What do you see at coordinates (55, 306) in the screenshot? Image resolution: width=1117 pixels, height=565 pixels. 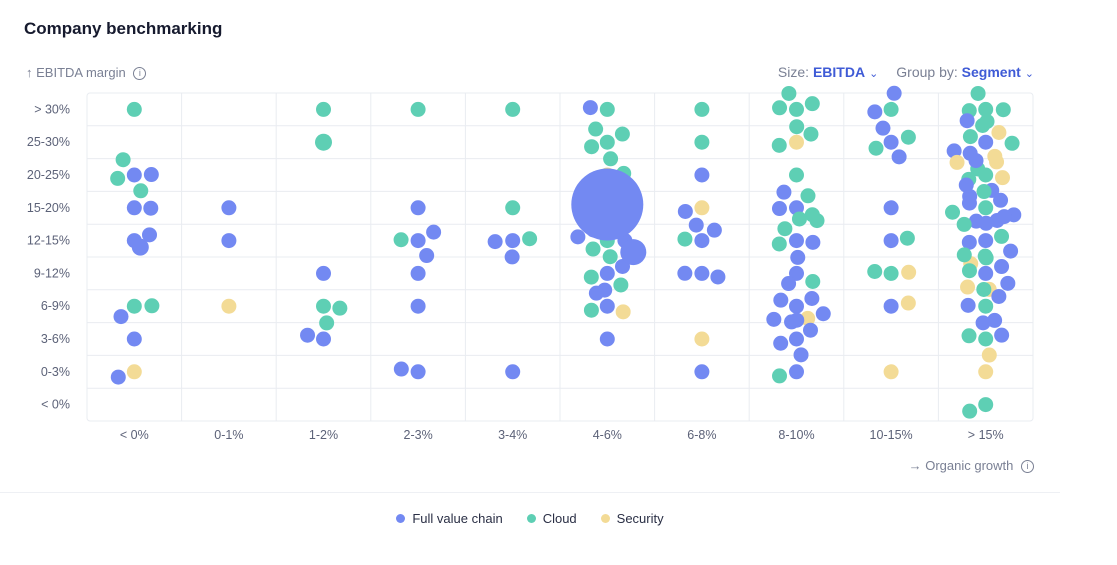 I see `y-tick-label: 6-9%` at bounding box center [55, 306].